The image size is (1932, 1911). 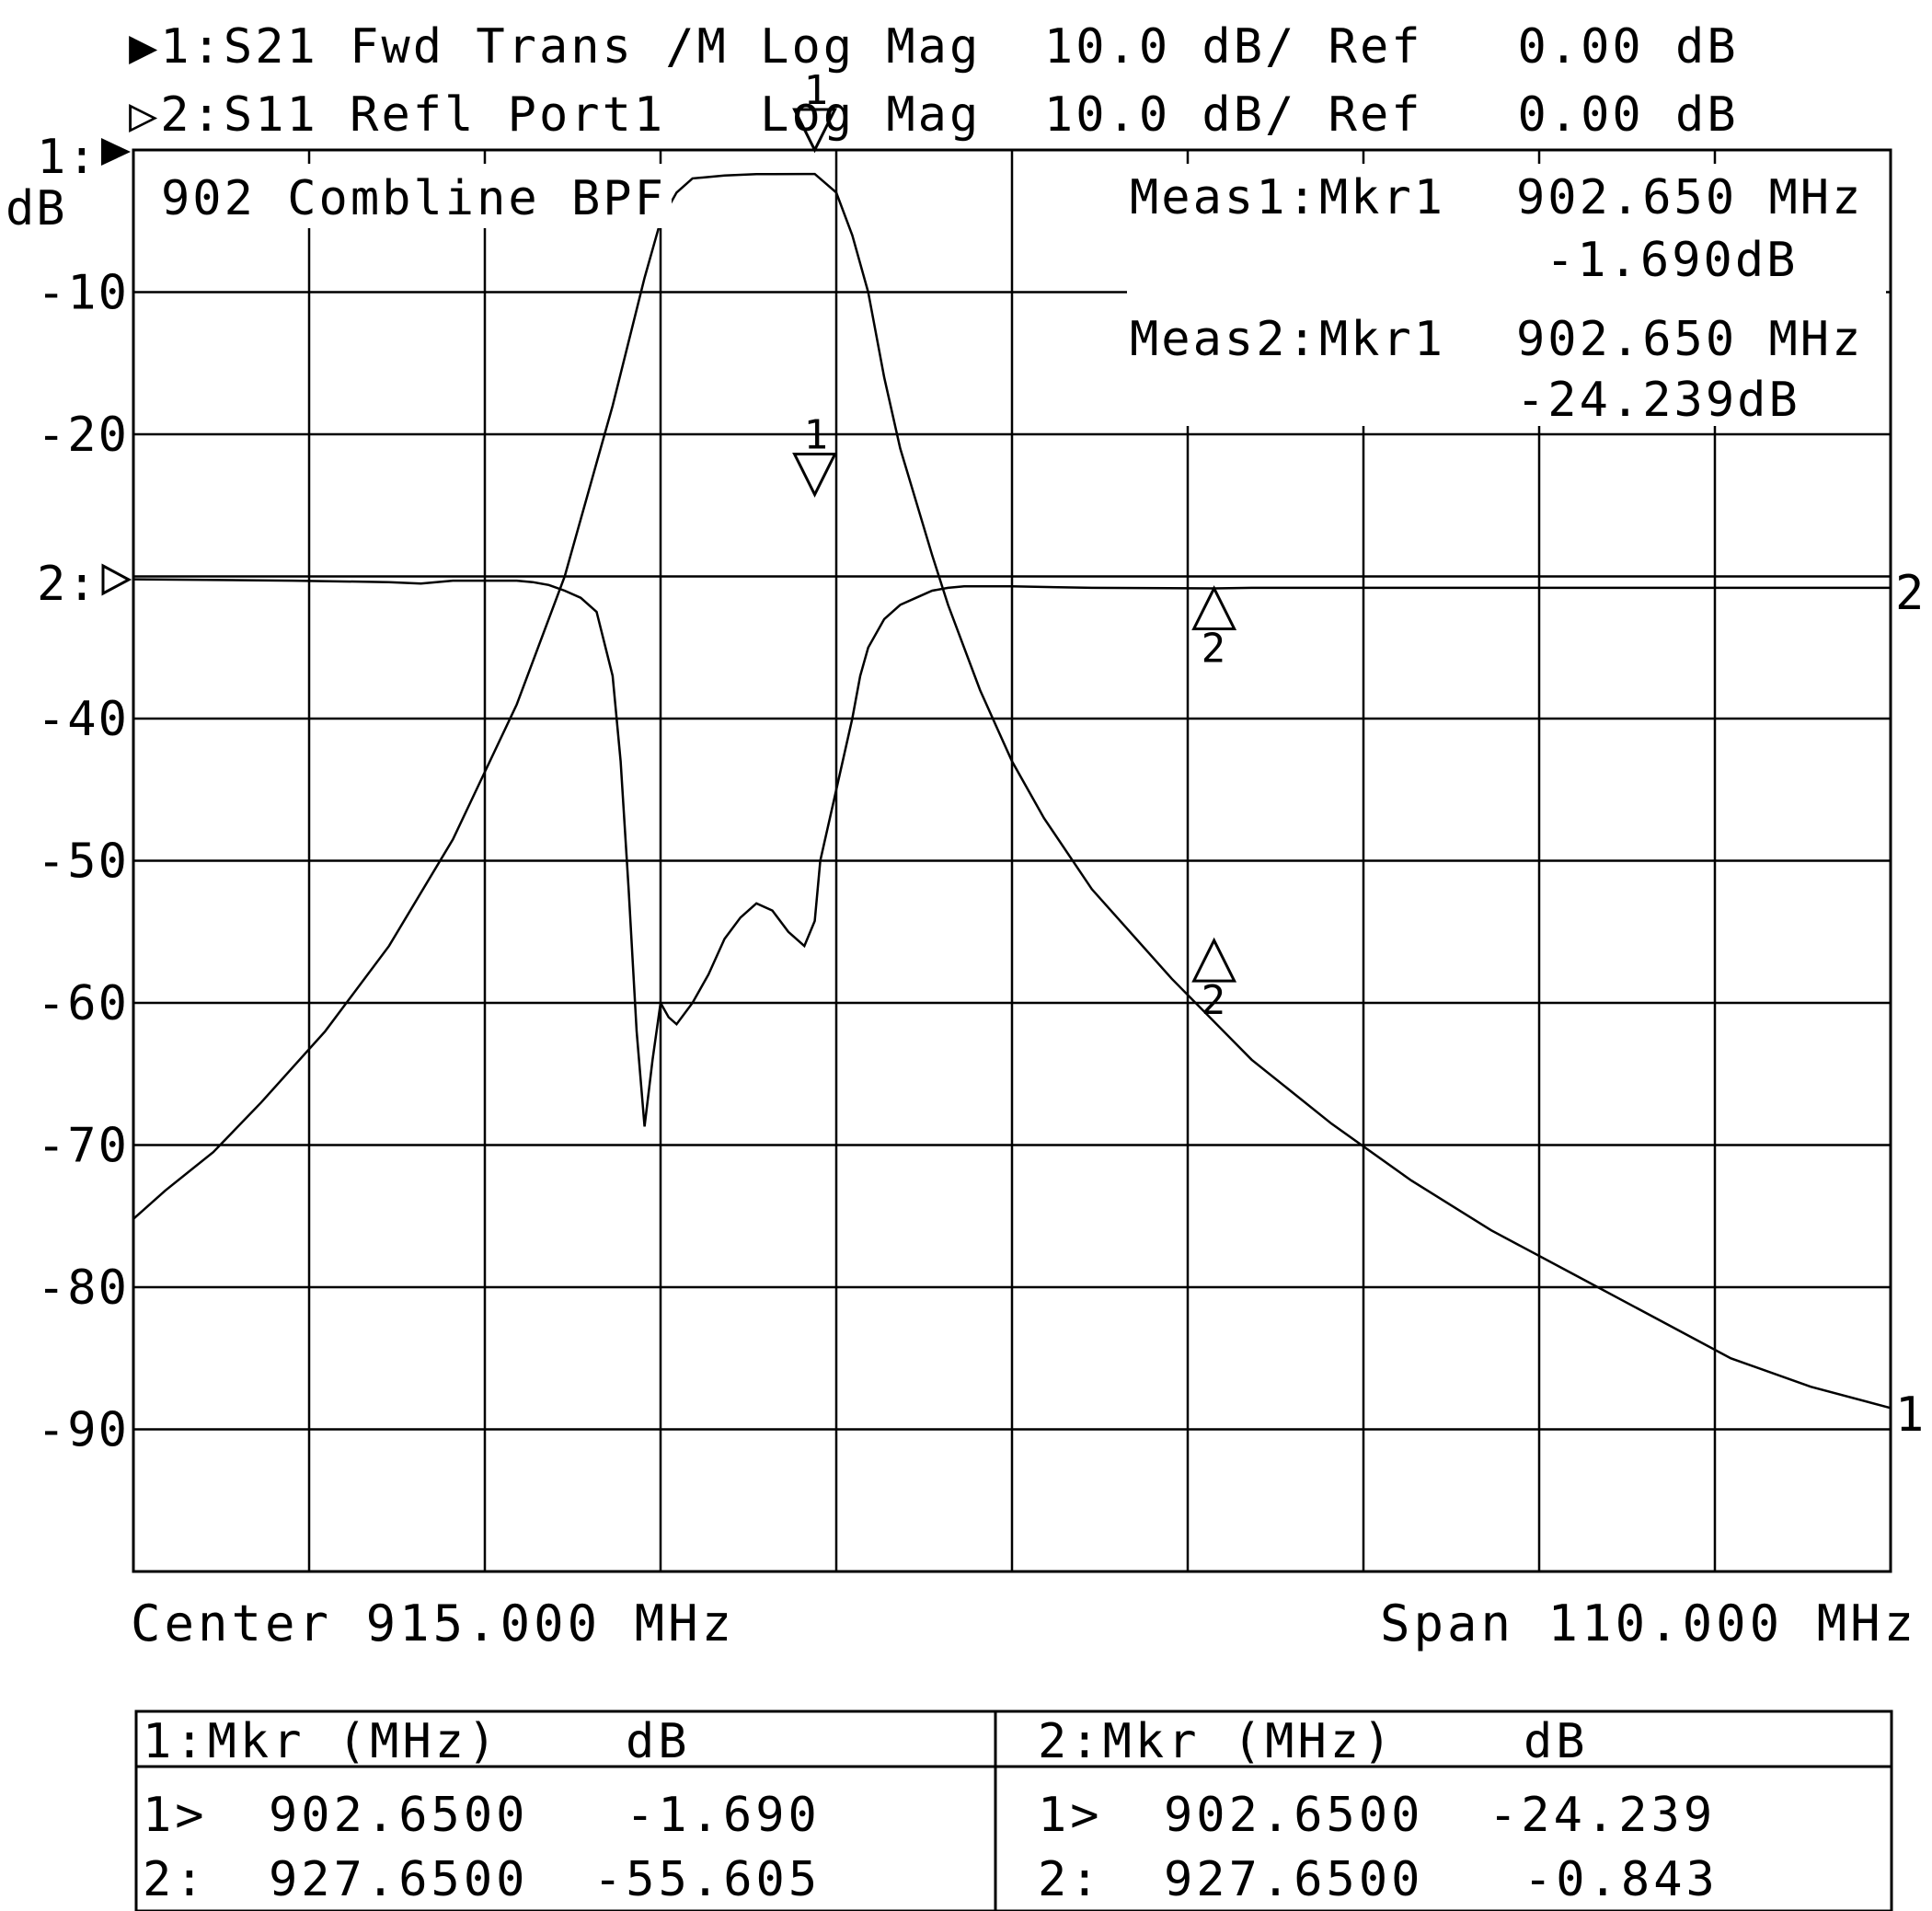 I want to click on right-header-db: dB, so click(x=1556, y=1741).